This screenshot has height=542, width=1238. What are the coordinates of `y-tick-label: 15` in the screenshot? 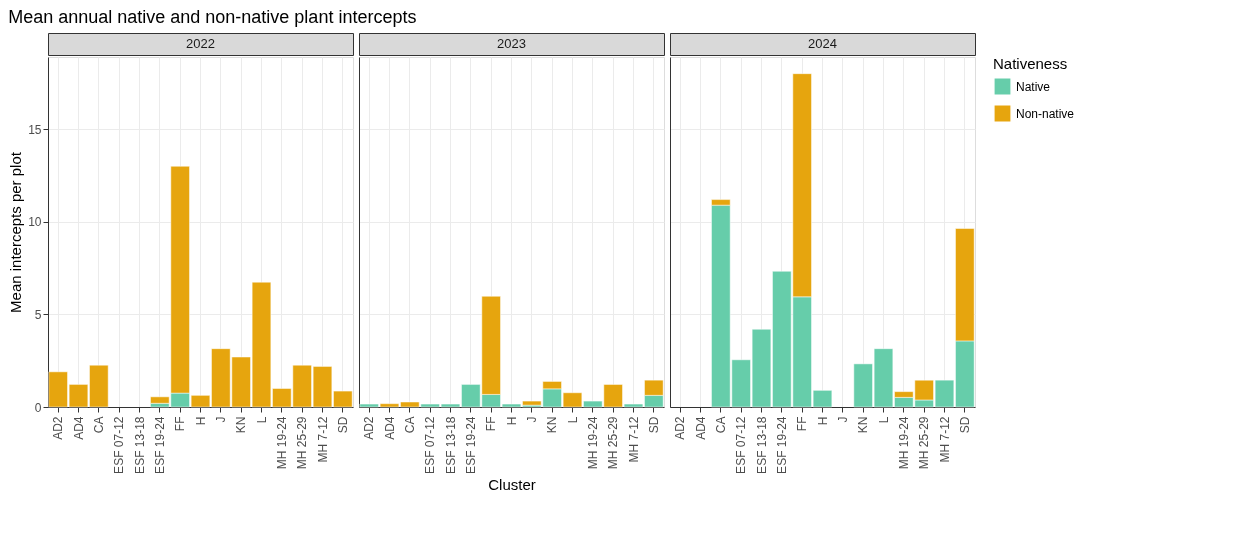 It's located at (35, 129).